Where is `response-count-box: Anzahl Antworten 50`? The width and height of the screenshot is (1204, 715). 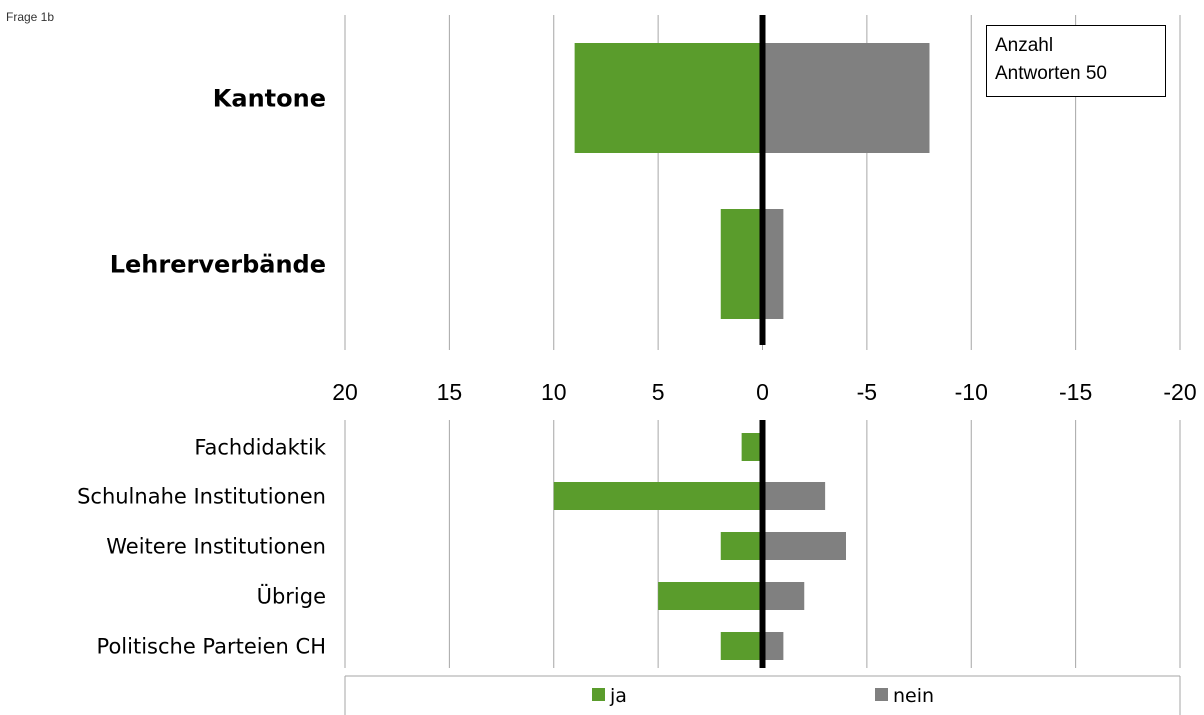 response-count-box: Anzahl Antworten 50 is located at coordinates (1076, 61).